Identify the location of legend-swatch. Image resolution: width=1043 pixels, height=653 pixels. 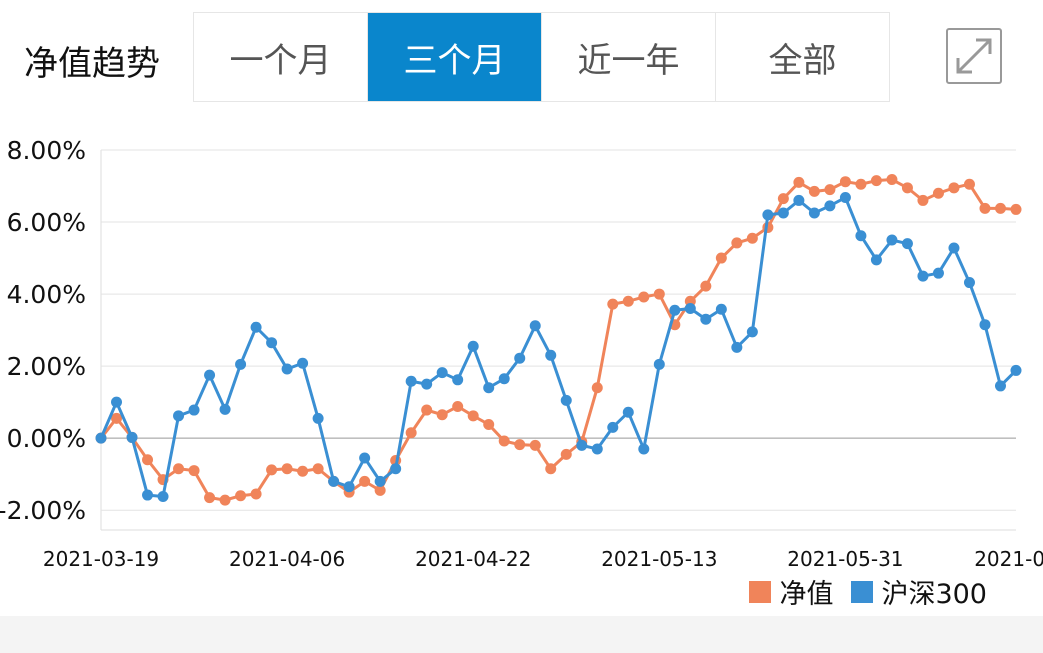
(862, 591).